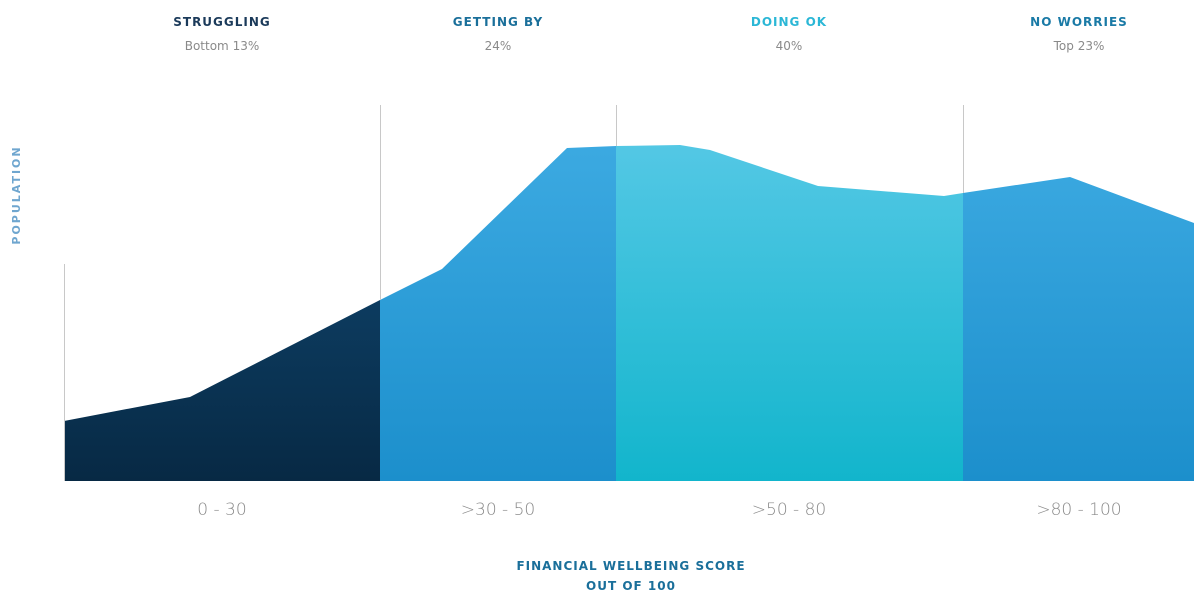  I want to click on segment-share: 40%, so click(789, 46).